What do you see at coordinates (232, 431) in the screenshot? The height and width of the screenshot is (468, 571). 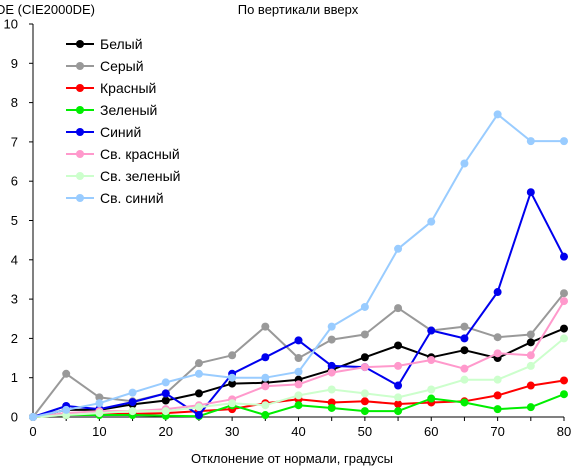 I see `x-tick-label: 30` at bounding box center [232, 431].